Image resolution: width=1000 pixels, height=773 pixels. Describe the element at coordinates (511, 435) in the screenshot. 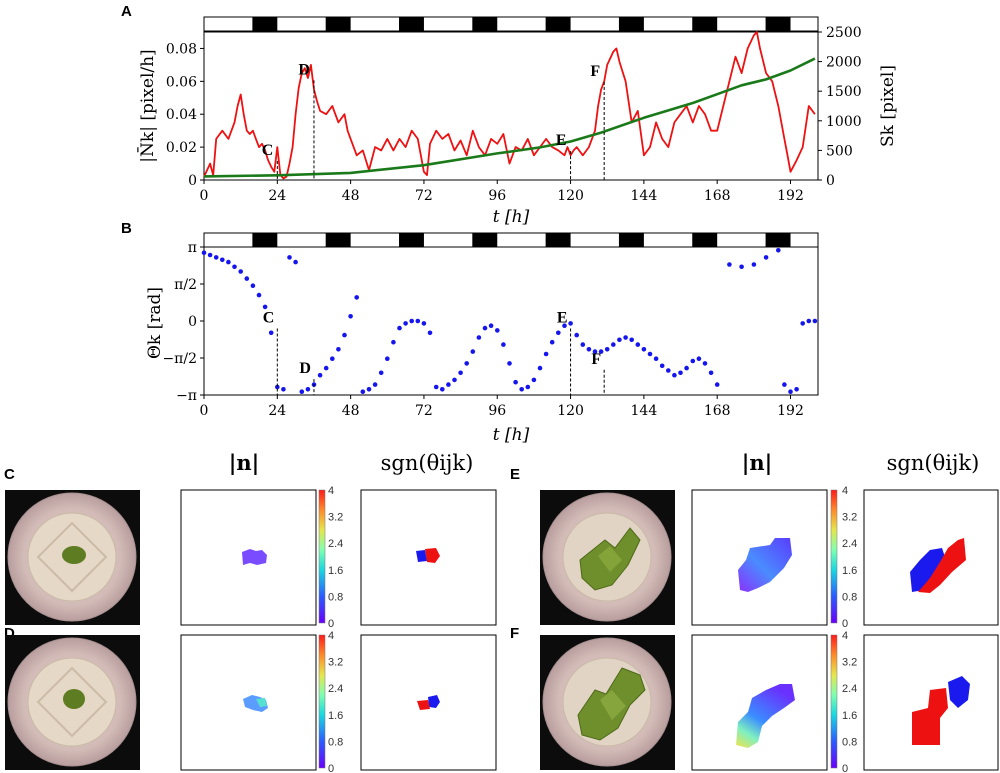

I see `chart-b-xlabel: t [h]` at that location.